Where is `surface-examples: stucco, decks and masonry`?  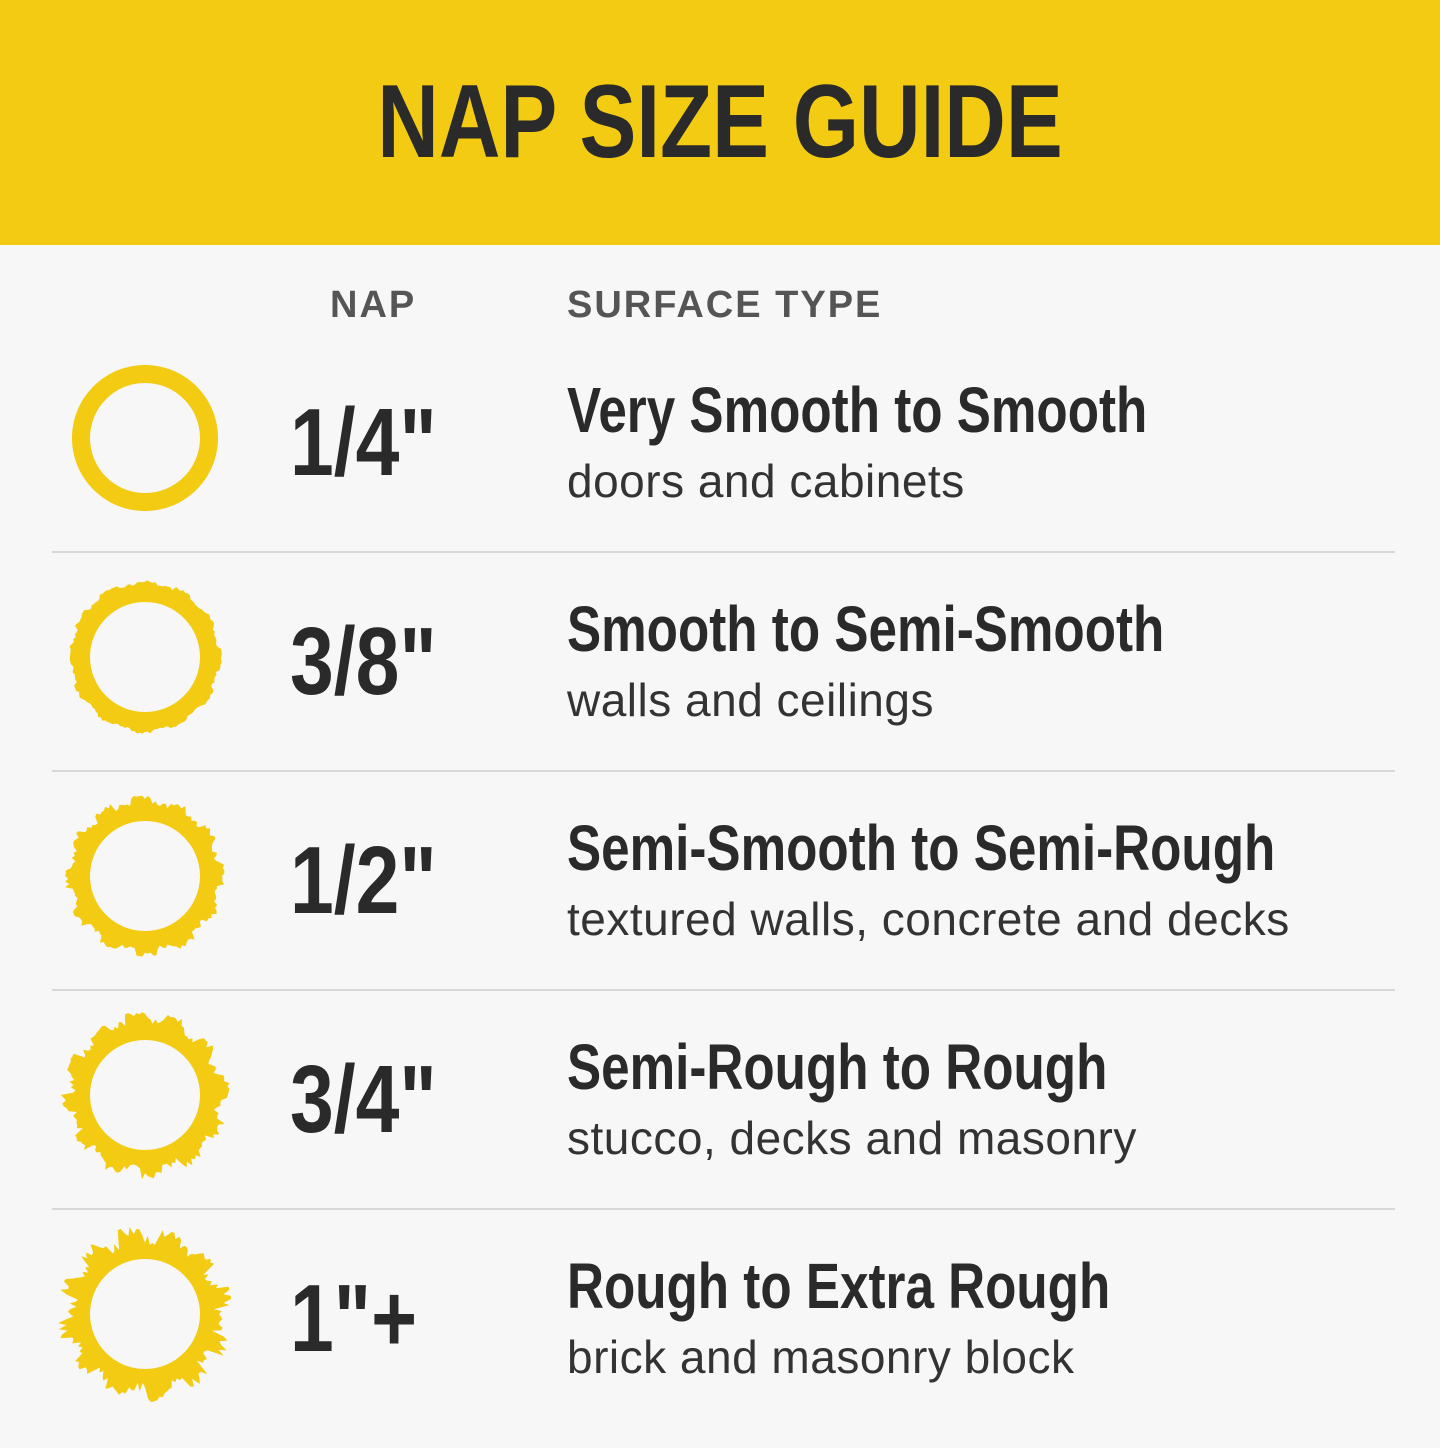
surface-examples: stucco, decks and masonry is located at coordinates (852, 1138).